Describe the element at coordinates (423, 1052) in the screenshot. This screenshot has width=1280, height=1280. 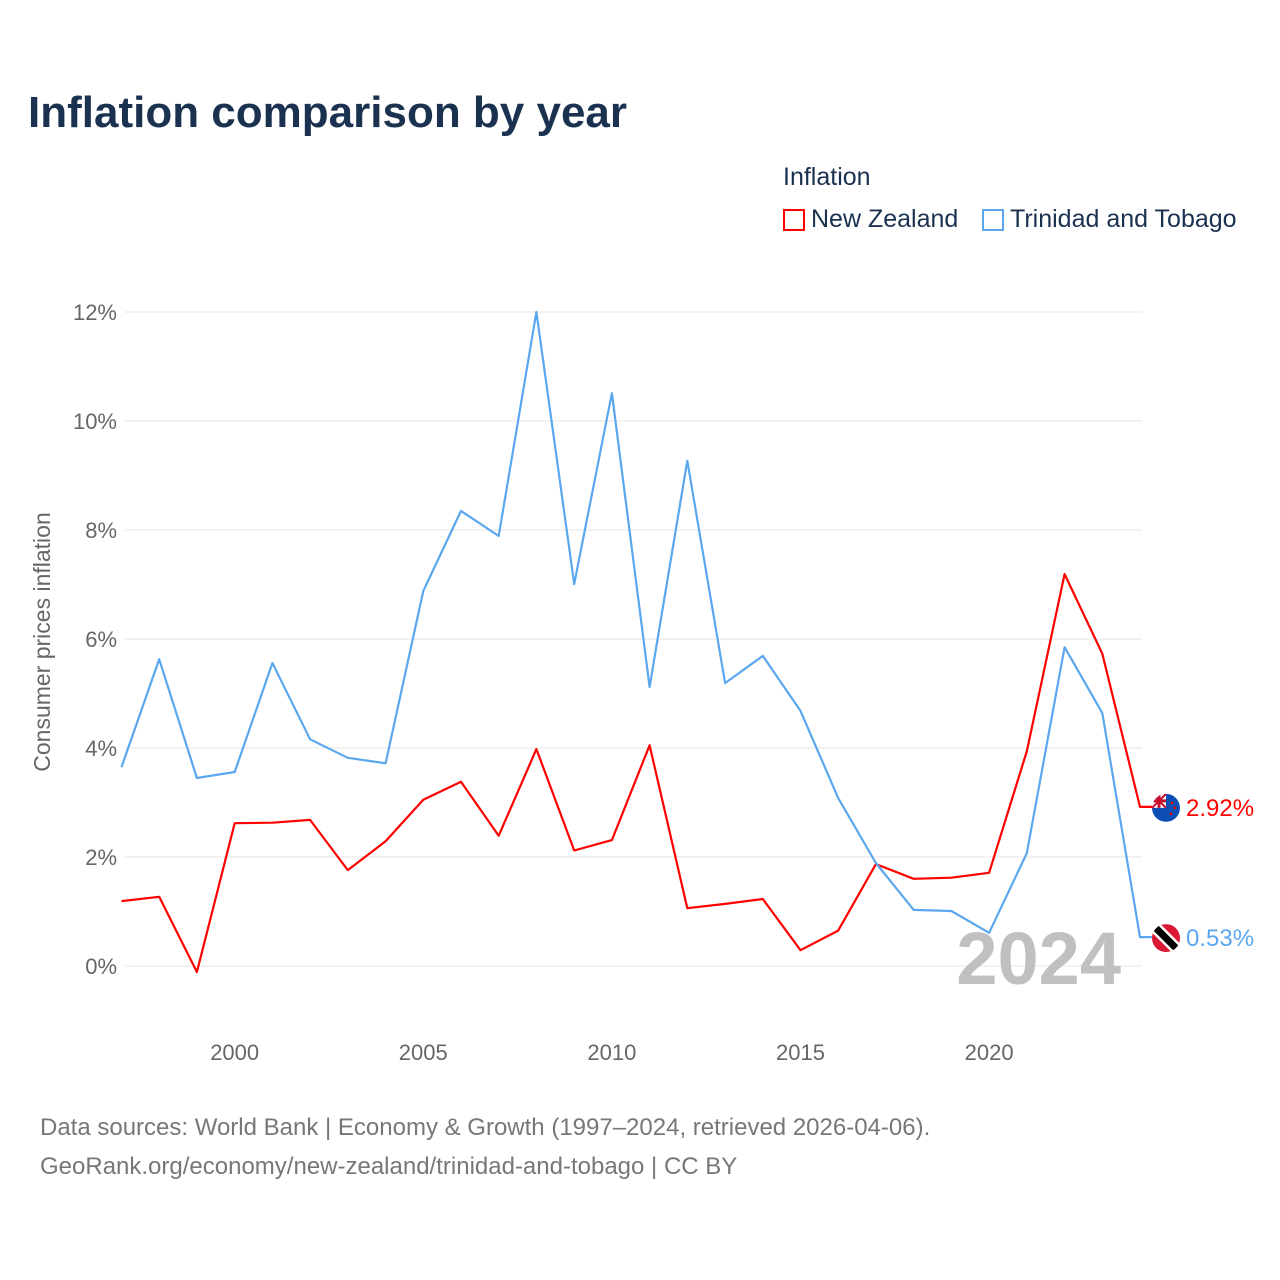
I see `x-tick-label: 2005` at that location.